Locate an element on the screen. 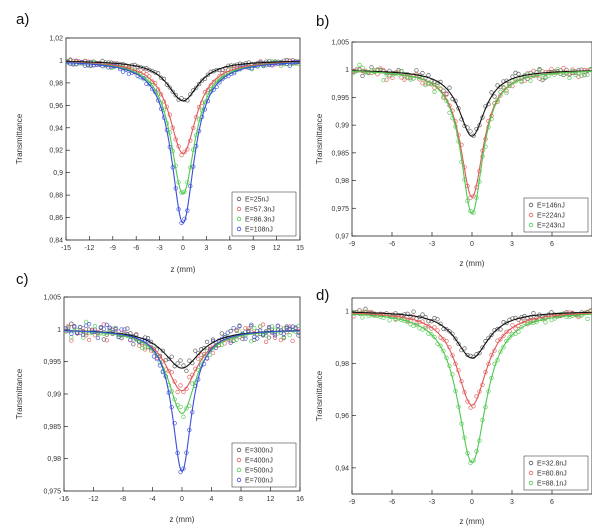  y-tick-label: 0,985 is located at coordinates (52, 427).